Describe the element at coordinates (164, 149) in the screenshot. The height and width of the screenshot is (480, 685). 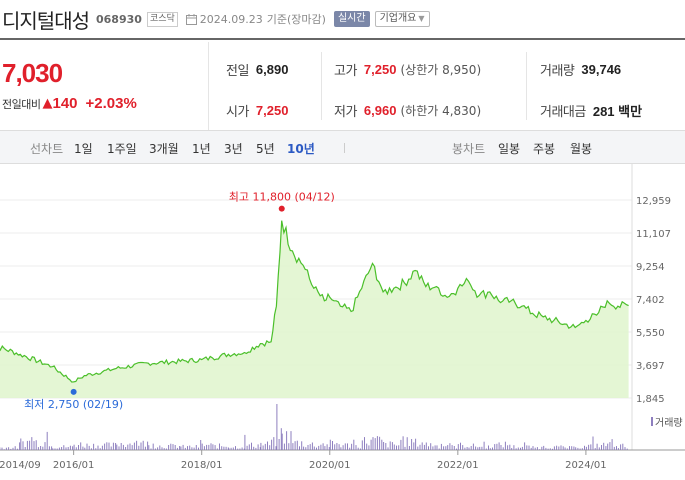
I see `period-3m: 3개월` at that location.